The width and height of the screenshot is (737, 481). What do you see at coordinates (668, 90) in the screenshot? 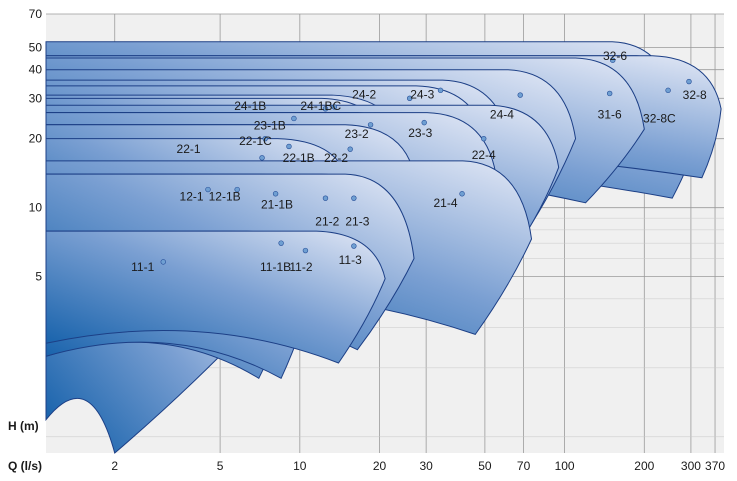
I see `duty-point-32-8C` at bounding box center [668, 90].